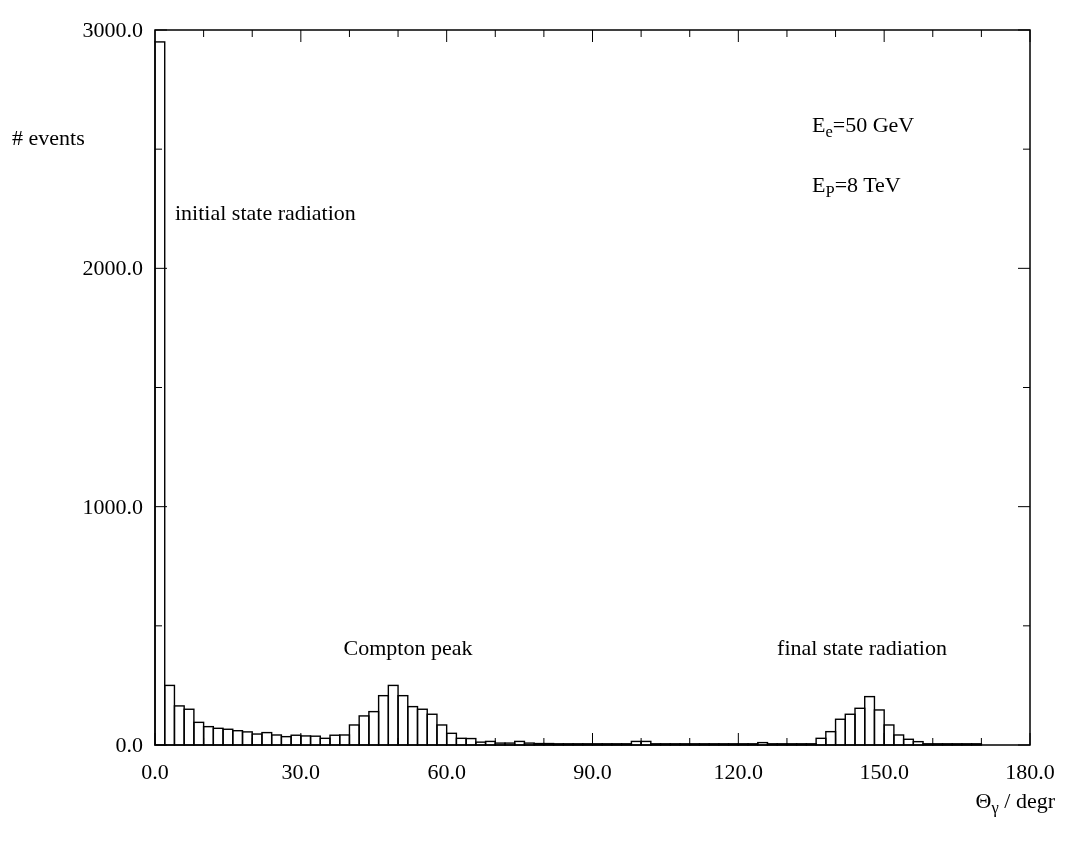 The width and height of the screenshot is (1068, 841). What do you see at coordinates (592, 771) in the screenshot?
I see `x-tick-label: 90.0` at bounding box center [592, 771].